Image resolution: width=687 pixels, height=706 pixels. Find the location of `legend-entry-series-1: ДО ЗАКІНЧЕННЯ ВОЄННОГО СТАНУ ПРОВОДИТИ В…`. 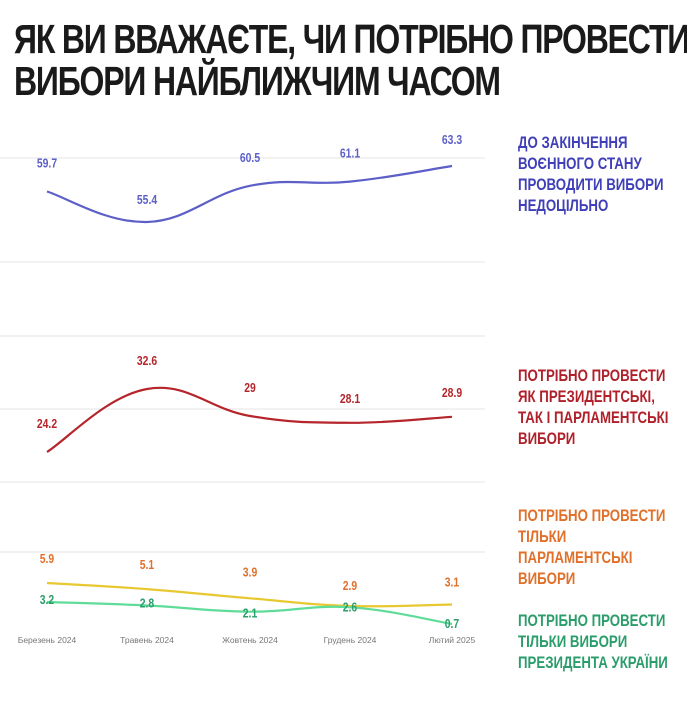

legend-entry-series-1: ДО ЗАКІНЧЕННЯ ВОЄННОГО СТАНУ ПРОВОДИТИ В… is located at coordinates (591, 174).